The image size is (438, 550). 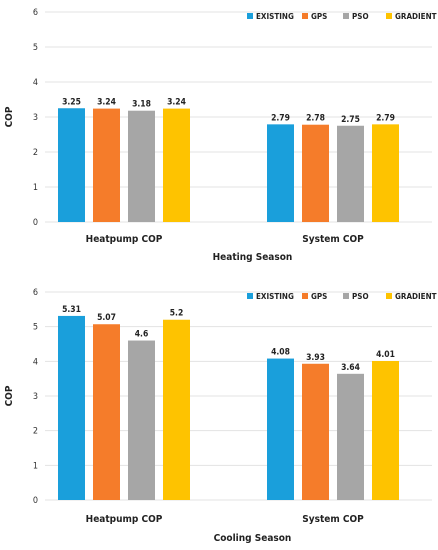 What do you see at coordinates (71, 310) in the screenshot?
I see `data-label: 5.31` at bounding box center [71, 310].